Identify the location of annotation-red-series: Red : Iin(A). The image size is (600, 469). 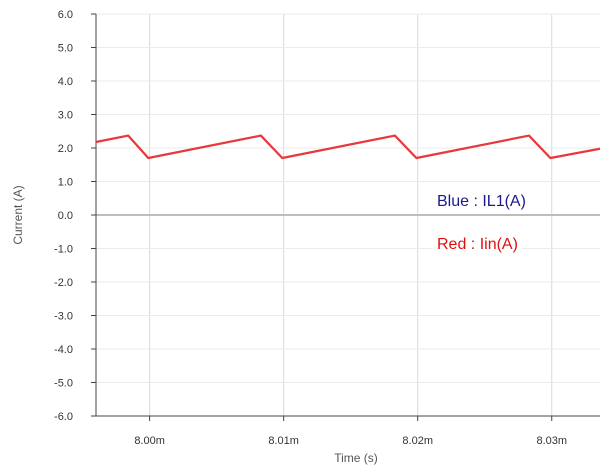
(477, 245).